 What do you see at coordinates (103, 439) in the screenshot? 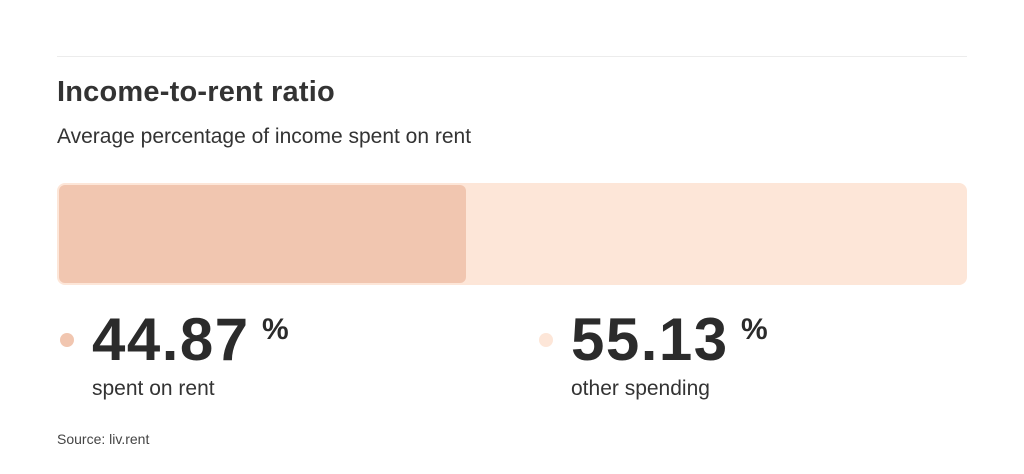
I see `source-note: Source: liv.rent` at bounding box center [103, 439].